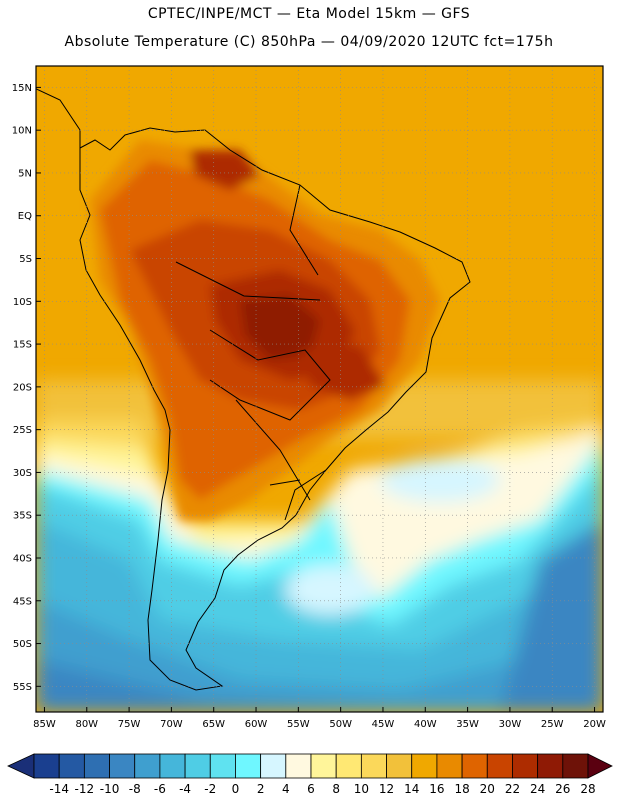 This screenshot has width=618, height=800. I want to click on lat-label: 15N, so click(22, 88).